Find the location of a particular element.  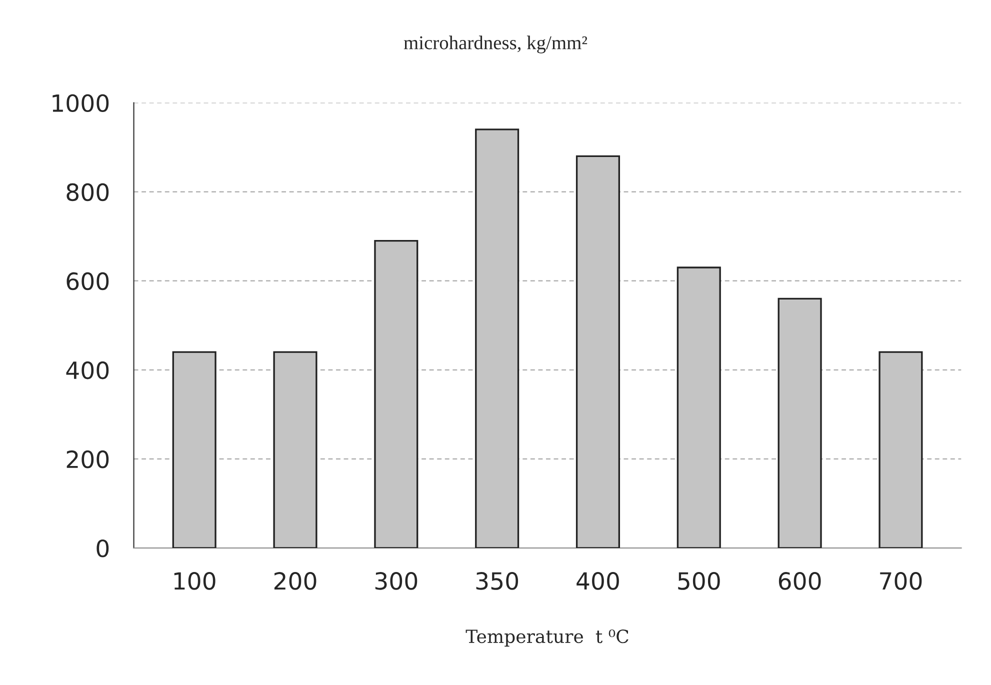

y-tick-label: 200 is located at coordinates (87, 459).